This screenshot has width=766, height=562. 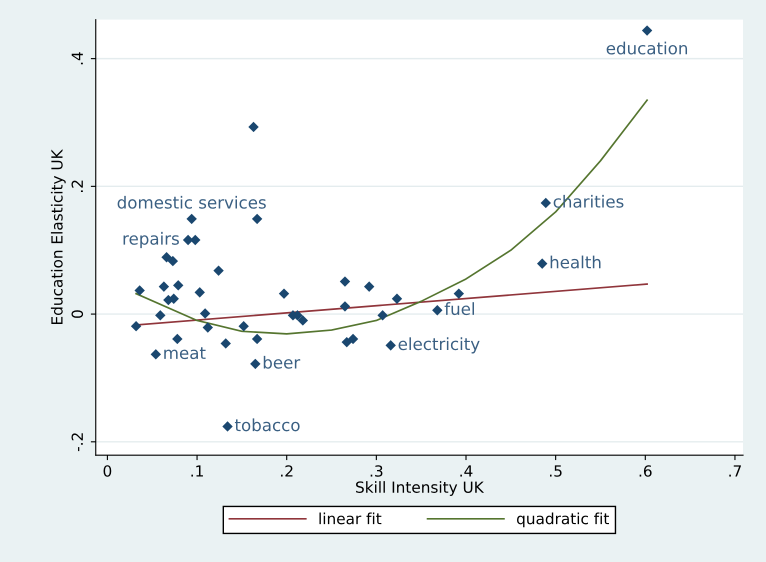 I want to click on x-tick-label: .5, so click(x=556, y=471).